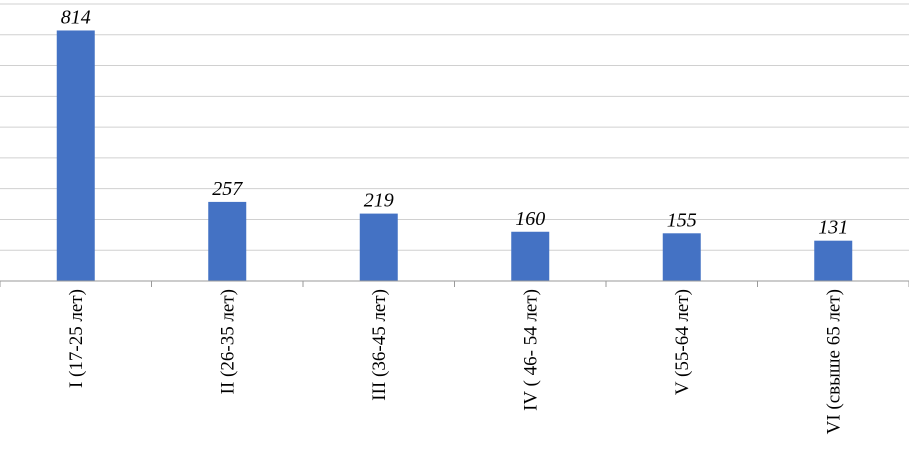 The width and height of the screenshot is (909, 476). I want to click on category-label: VI (свыше 65 лет), so click(833, 361).